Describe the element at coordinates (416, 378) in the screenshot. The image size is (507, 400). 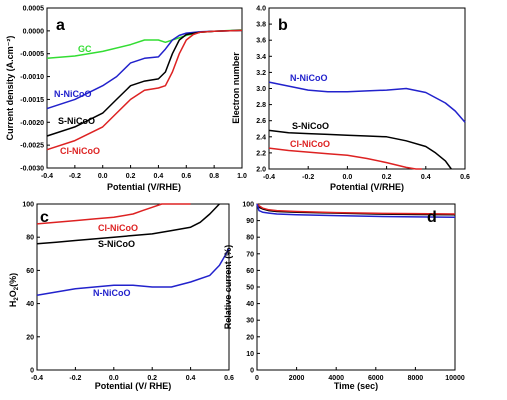
I see `panel-d-x-tick-label: 8000` at that location.